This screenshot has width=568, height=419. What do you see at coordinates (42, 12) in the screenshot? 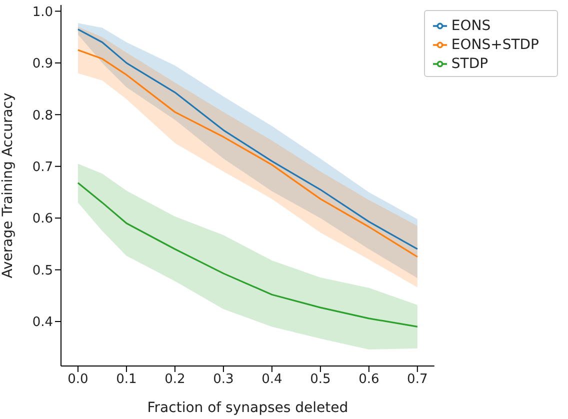
I see `y-tick-label: 1.0` at bounding box center [42, 12].